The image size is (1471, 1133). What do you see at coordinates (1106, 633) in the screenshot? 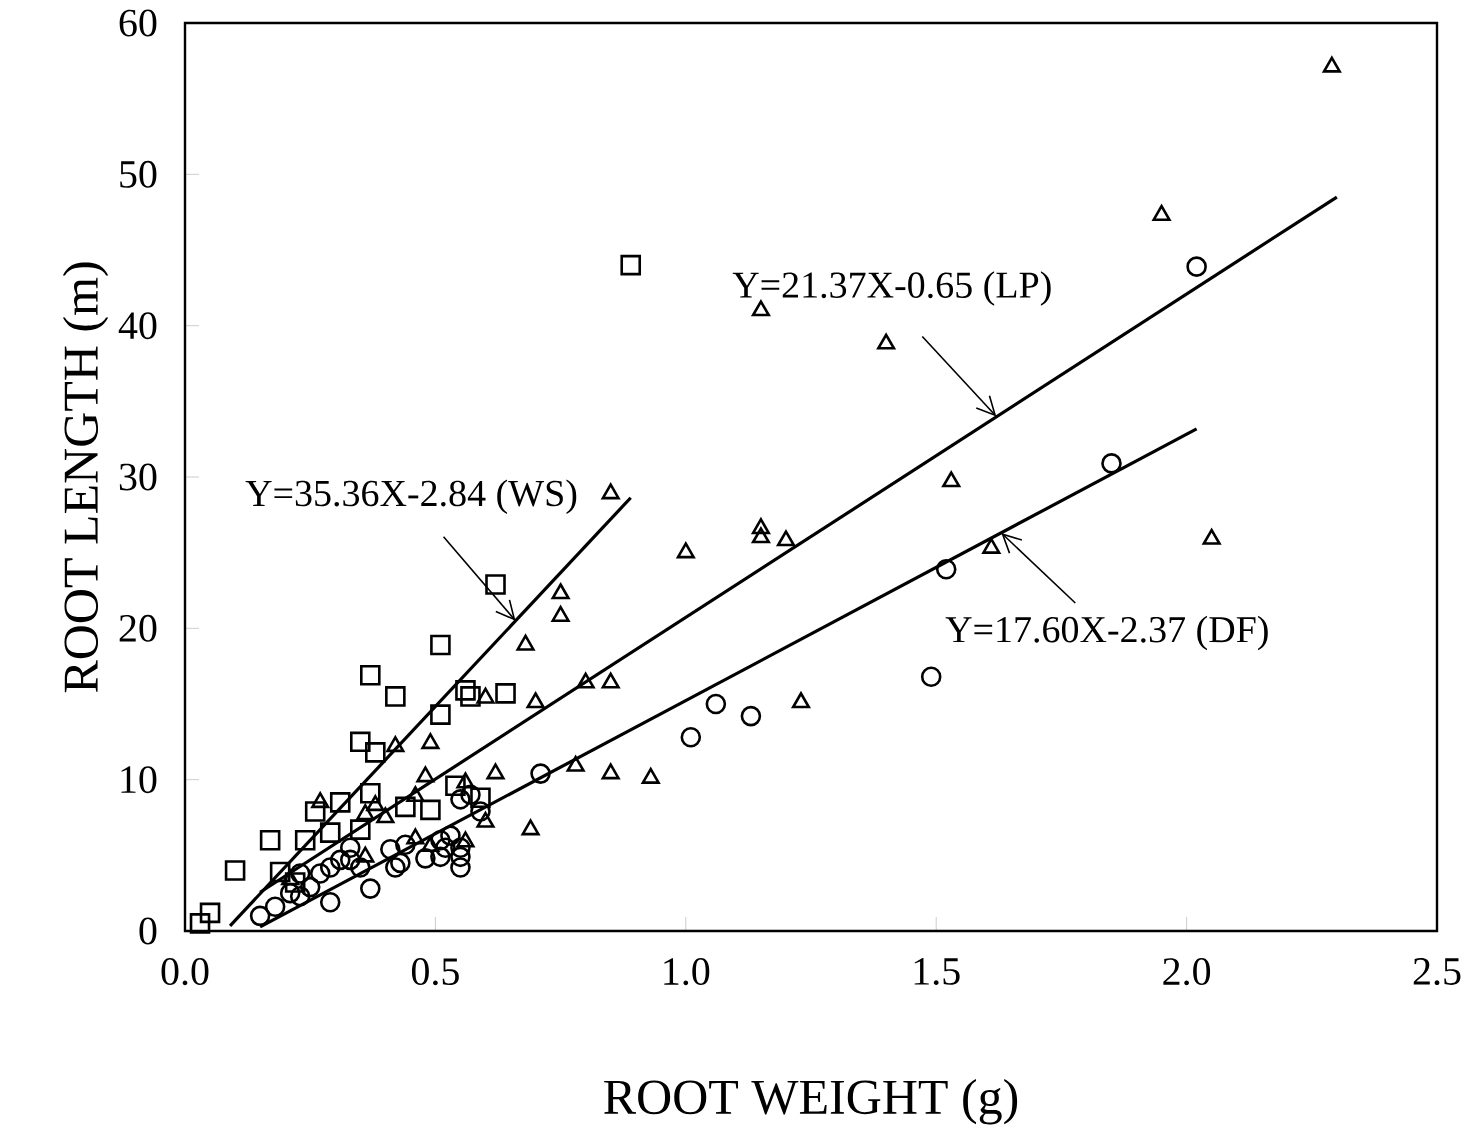
I see `annotation: Y=17.60X-2.37 (DF)` at bounding box center [1106, 633].